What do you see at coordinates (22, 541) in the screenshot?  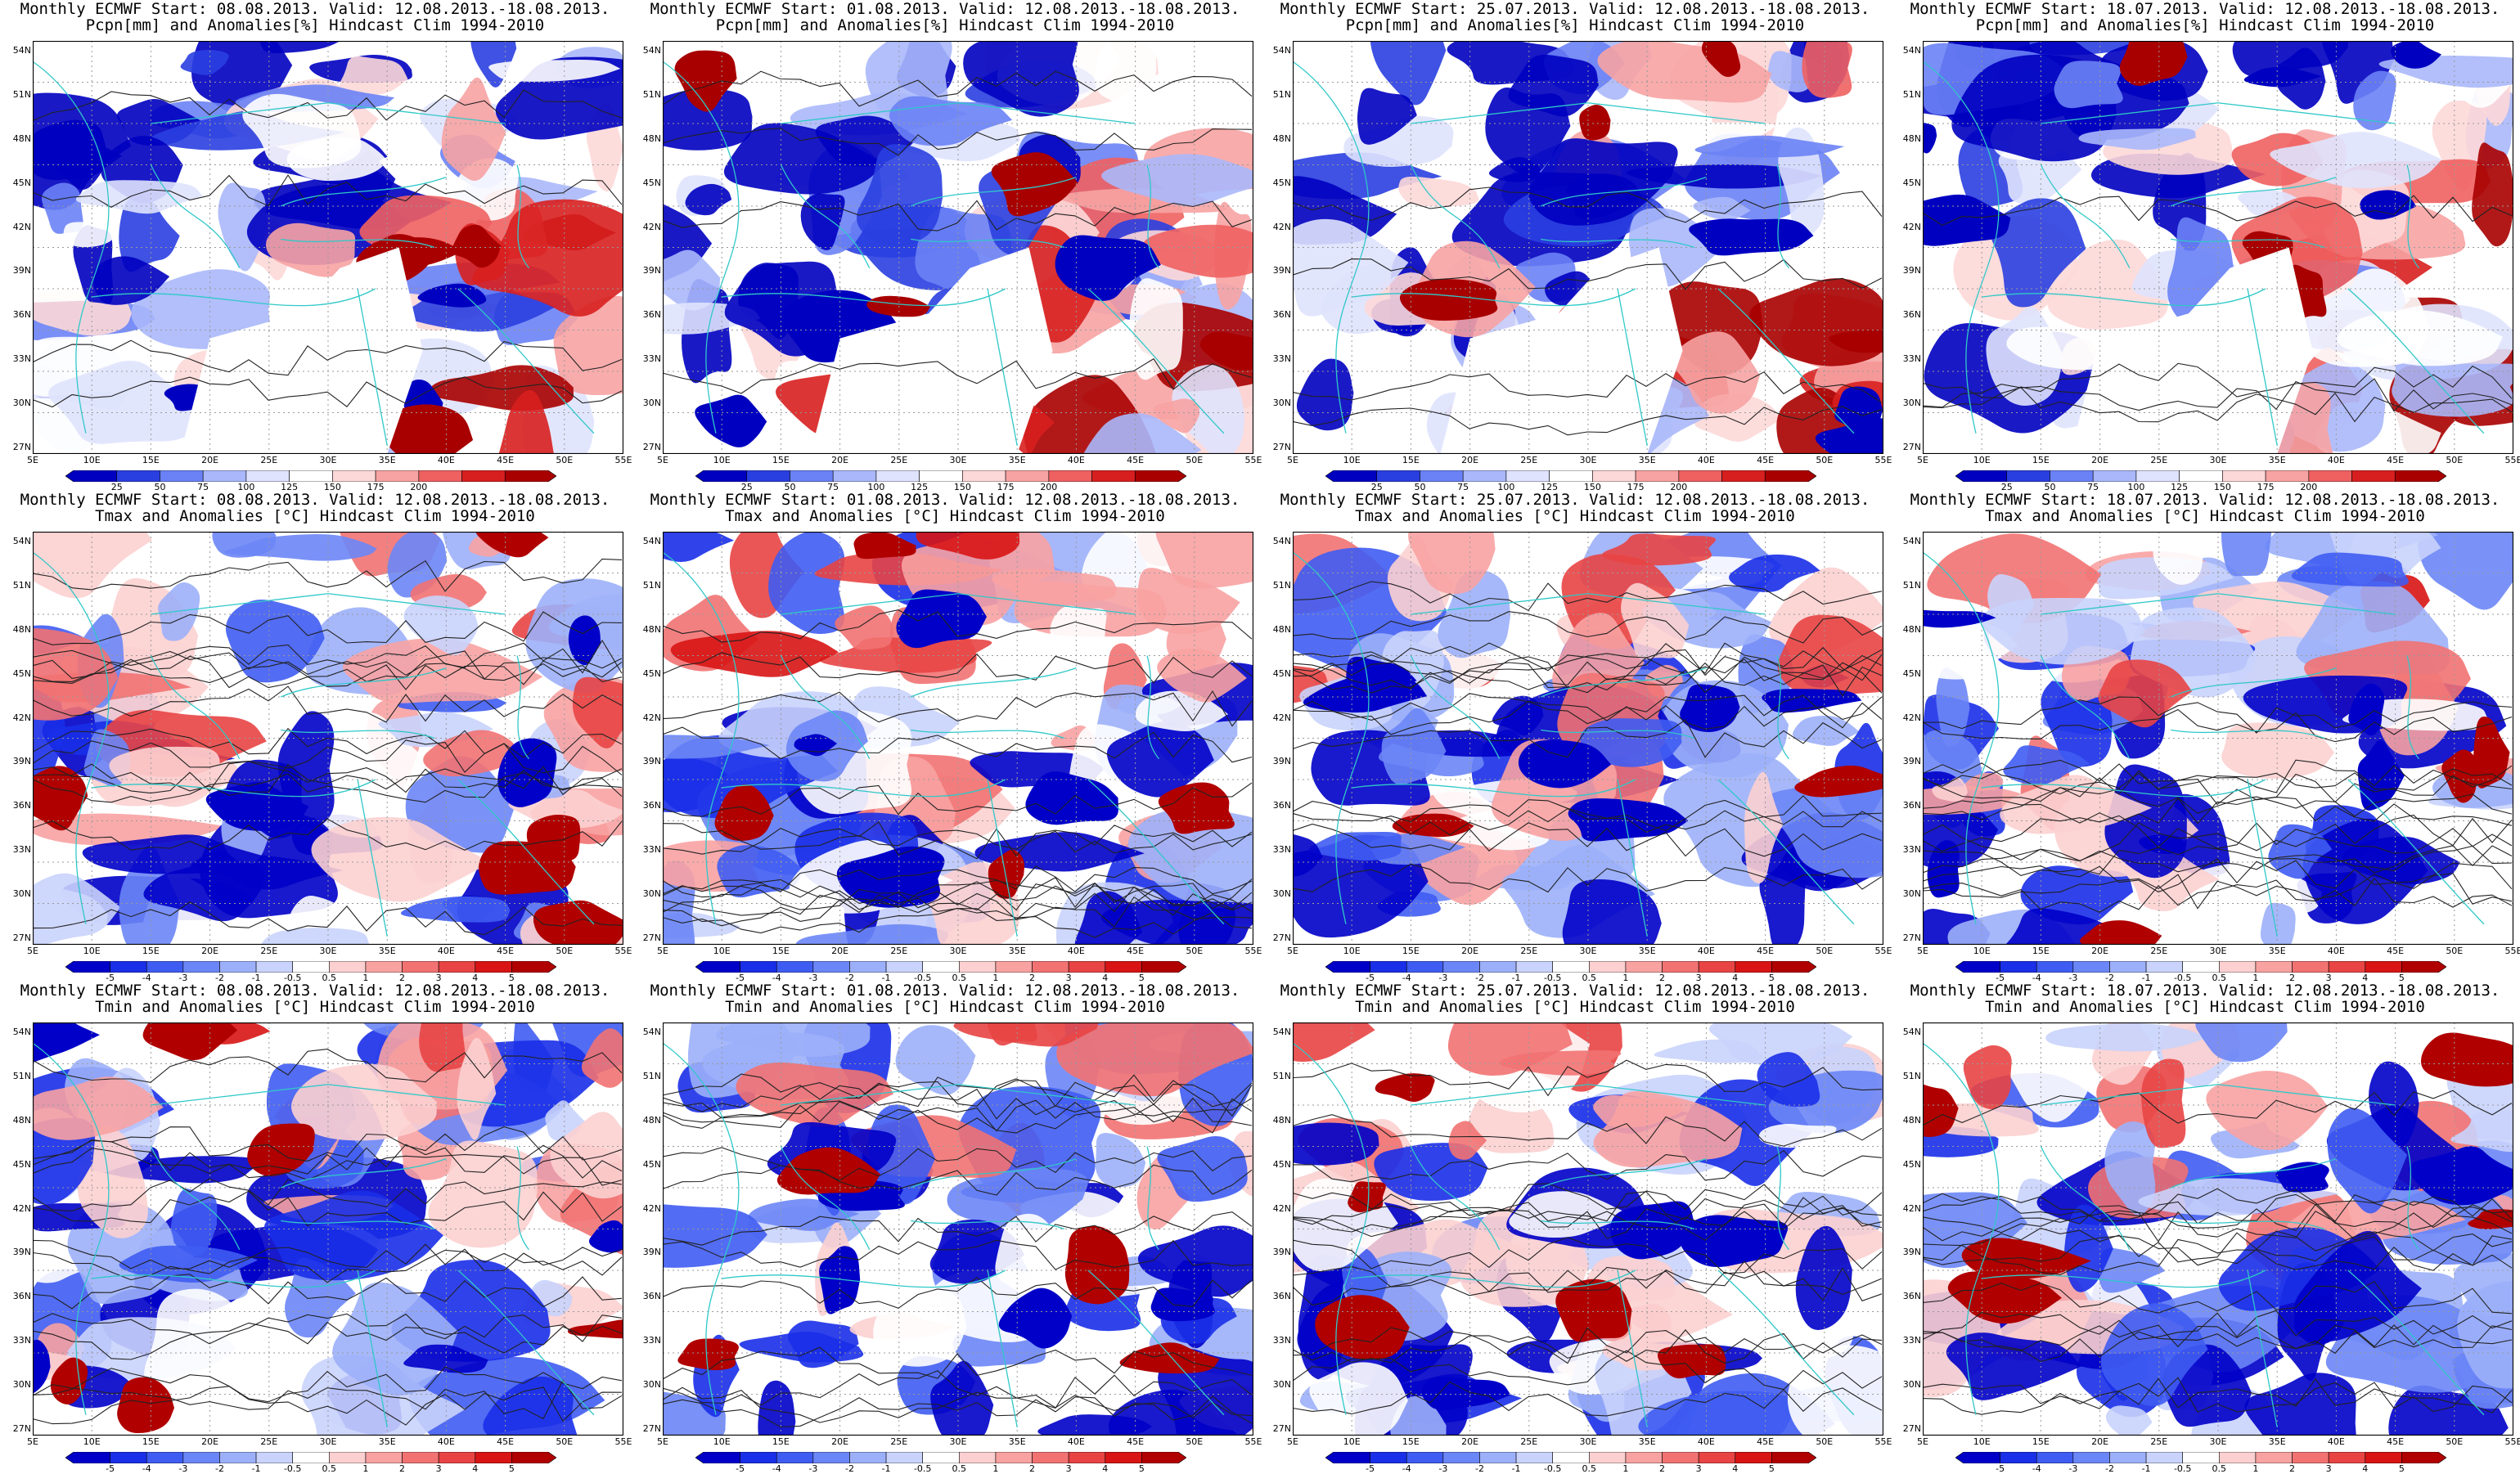 I see `latitude-label: 54N` at bounding box center [22, 541].